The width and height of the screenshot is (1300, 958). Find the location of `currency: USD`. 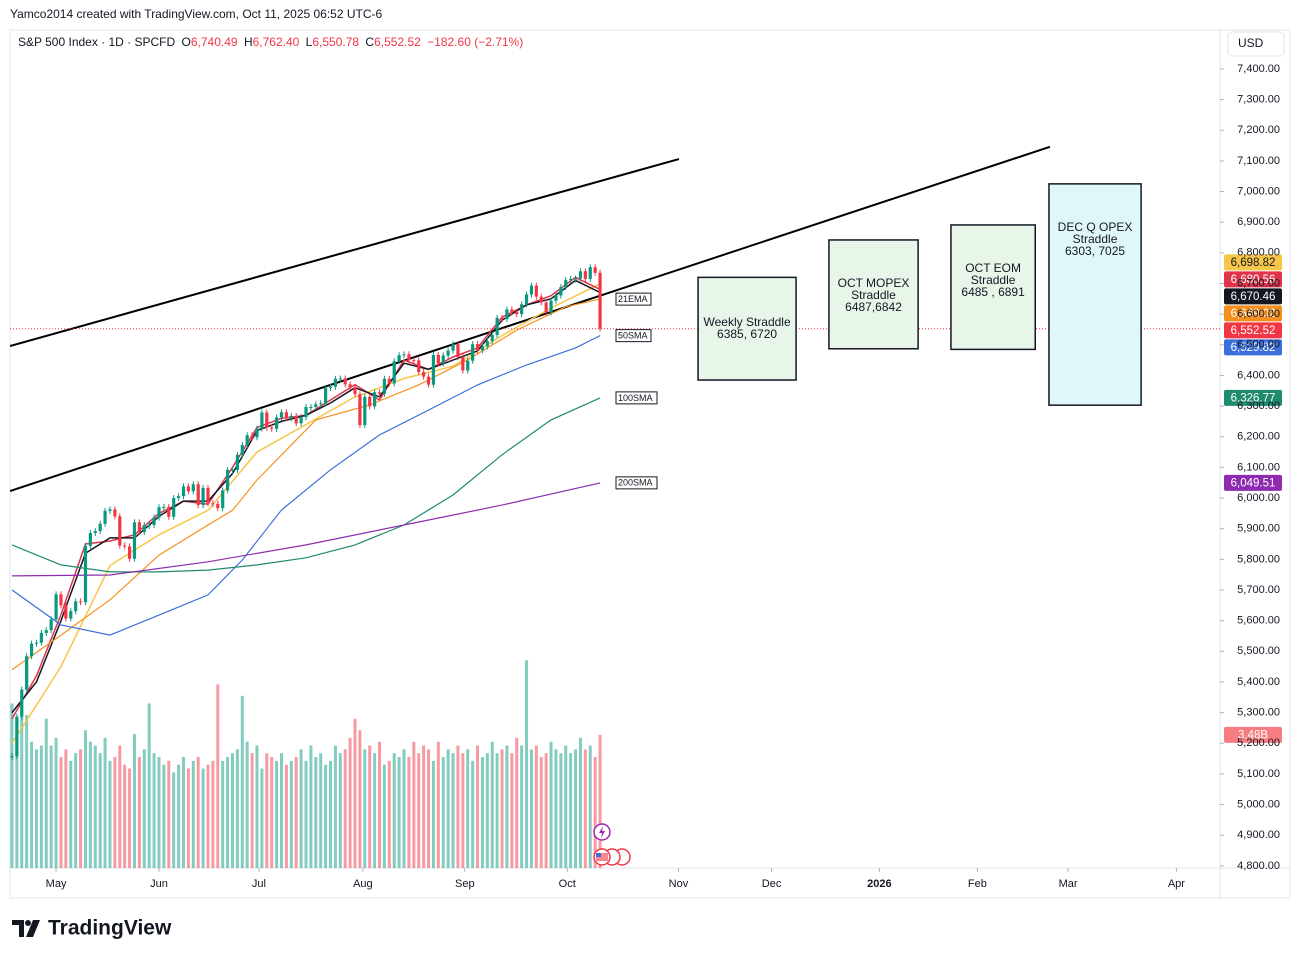

currency: USD is located at coordinates (1251, 43).